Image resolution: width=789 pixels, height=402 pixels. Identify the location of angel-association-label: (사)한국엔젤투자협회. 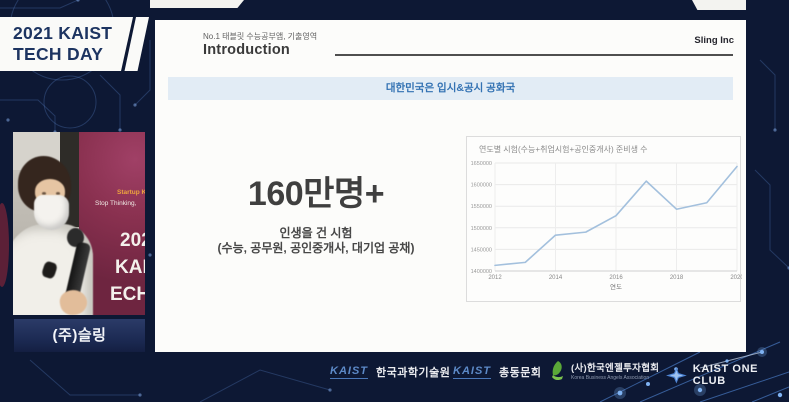
(615, 368).